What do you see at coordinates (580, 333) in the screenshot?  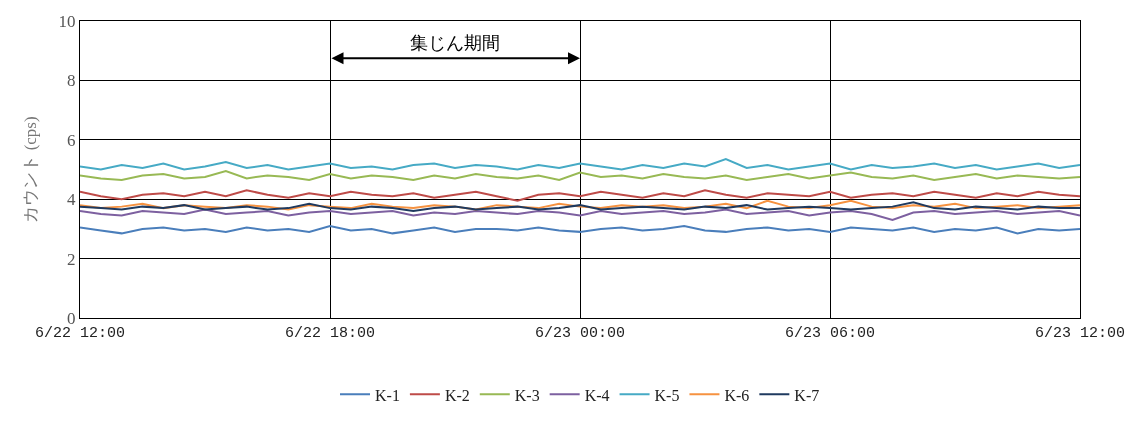 I see `x-tick-label: 6/23 00:00` at bounding box center [580, 333].